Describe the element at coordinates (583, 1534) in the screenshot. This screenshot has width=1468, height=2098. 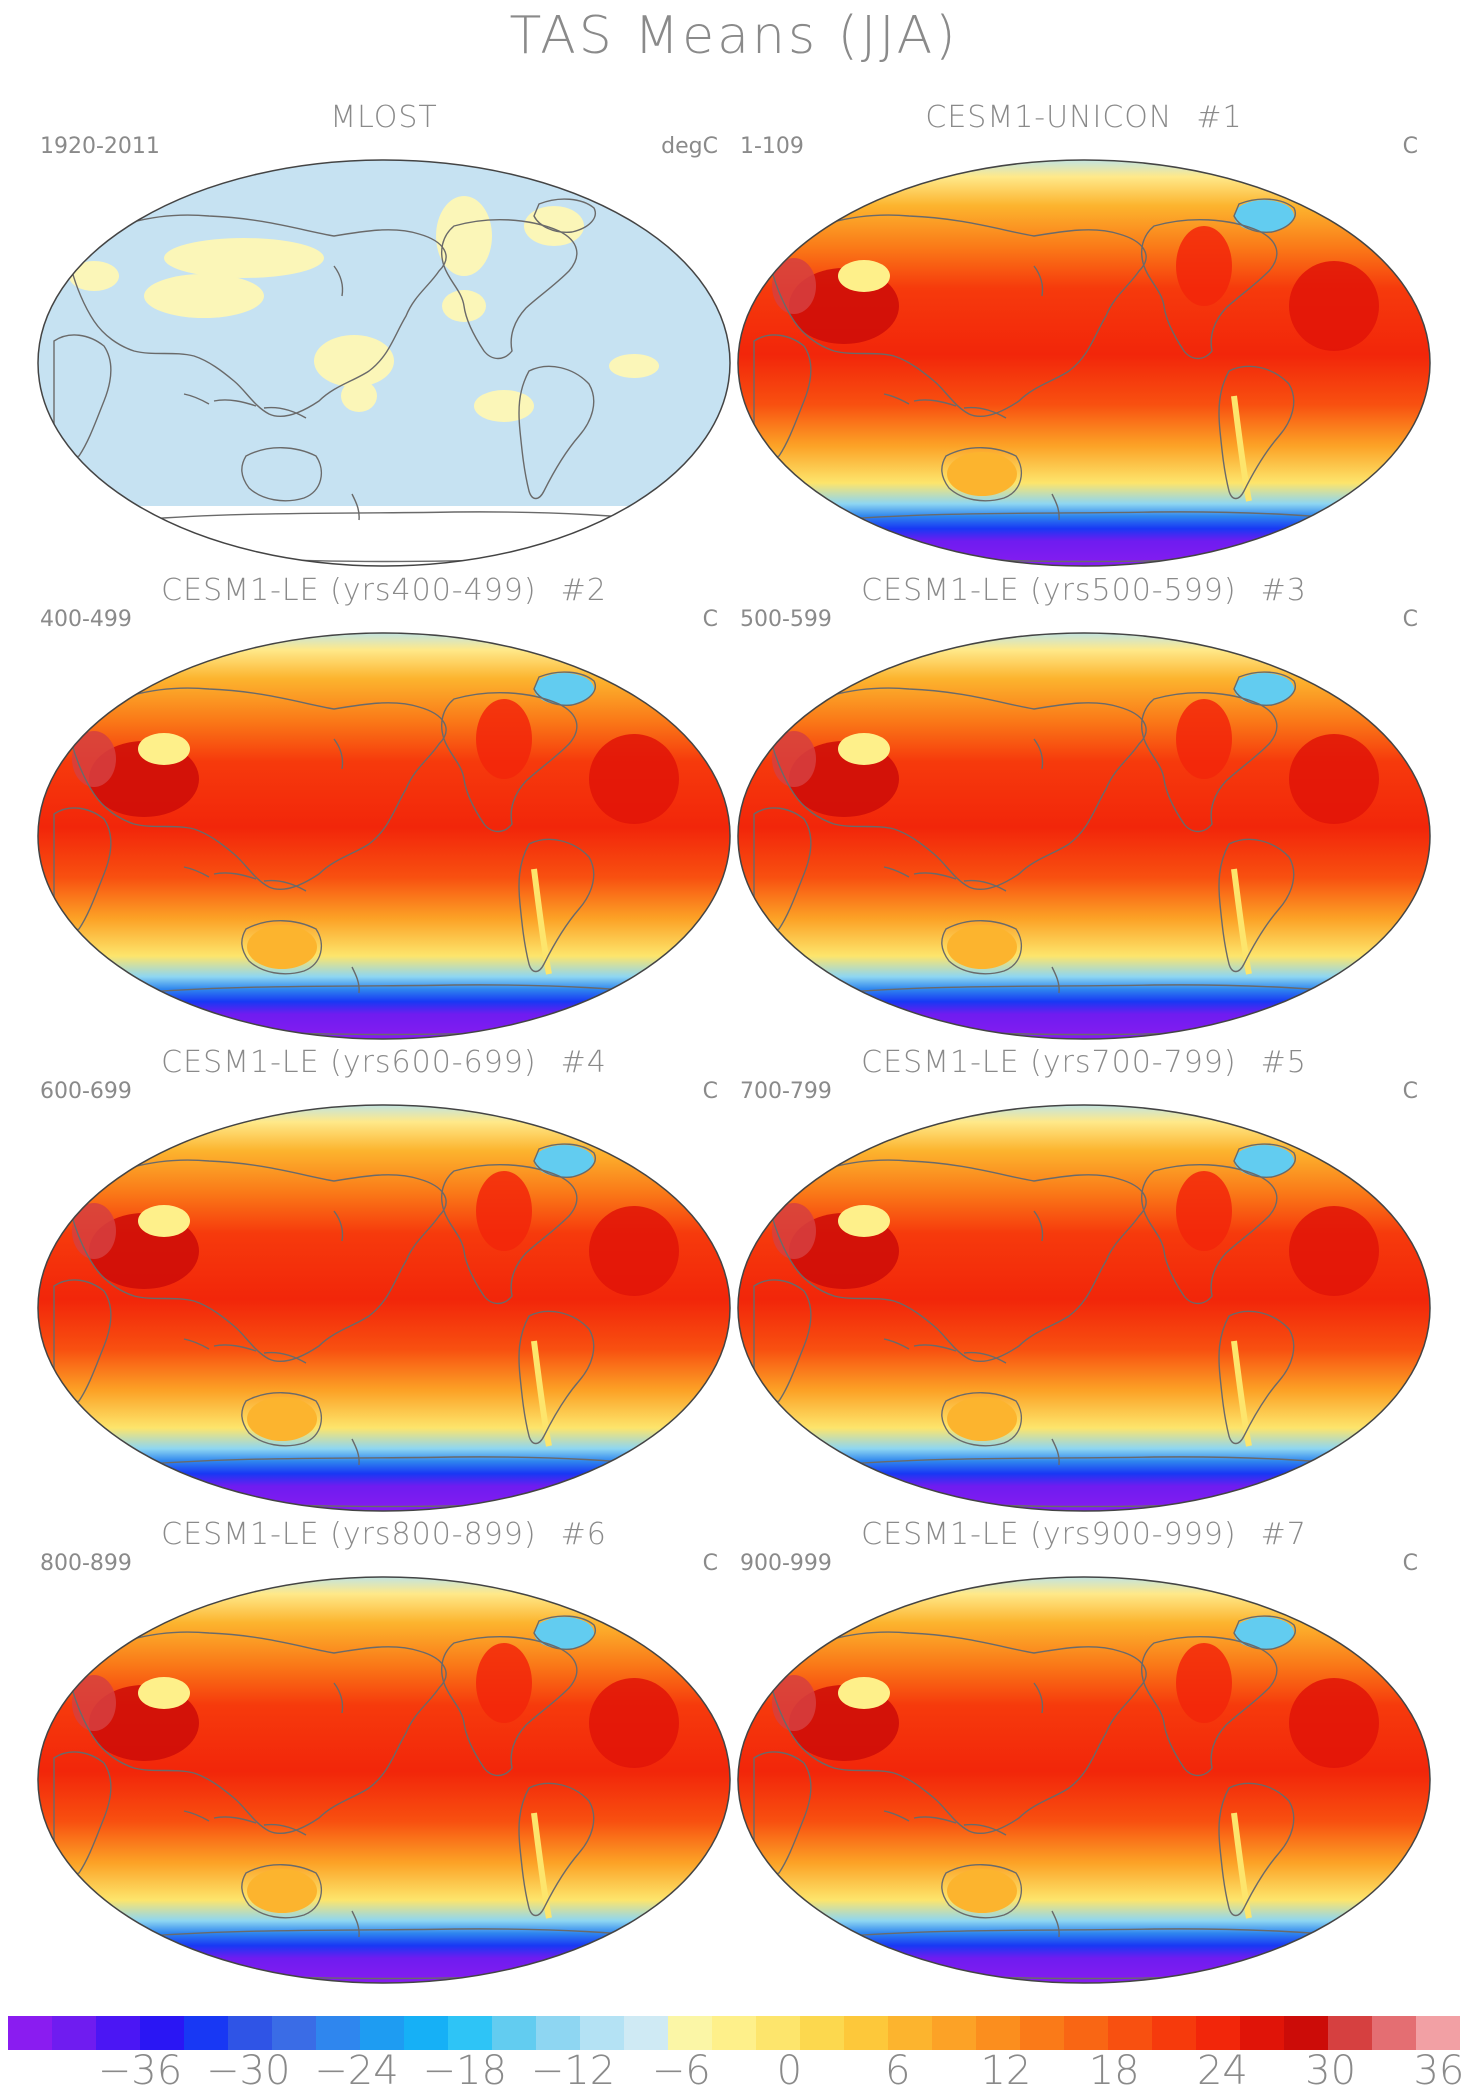
I see `panel-number: #6` at that location.